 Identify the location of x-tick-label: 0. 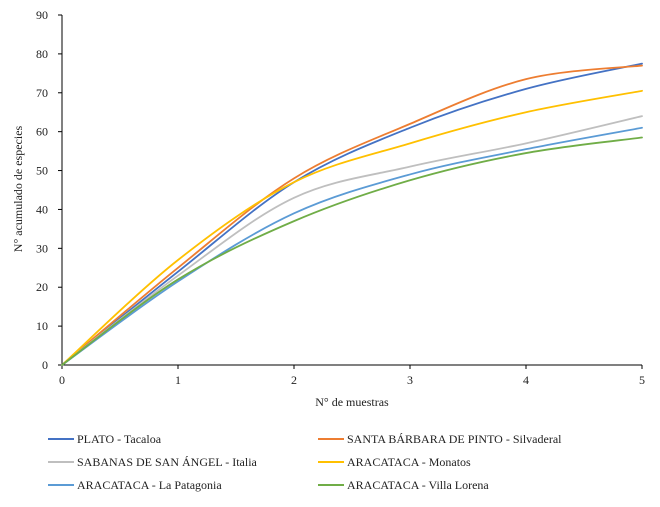
(62, 380).